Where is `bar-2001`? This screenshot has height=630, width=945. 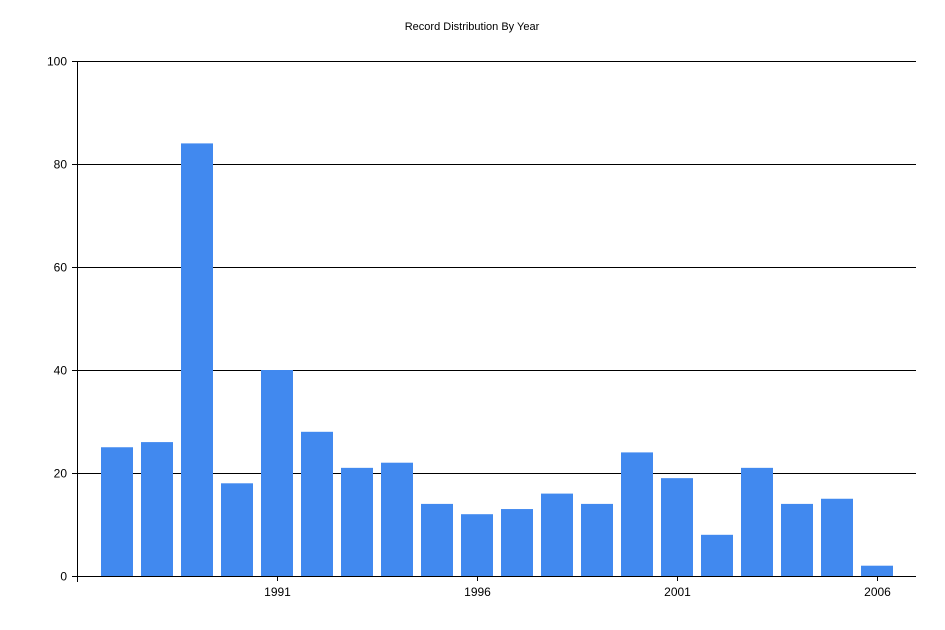 bar-2001 is located at coordinates (677, 527).